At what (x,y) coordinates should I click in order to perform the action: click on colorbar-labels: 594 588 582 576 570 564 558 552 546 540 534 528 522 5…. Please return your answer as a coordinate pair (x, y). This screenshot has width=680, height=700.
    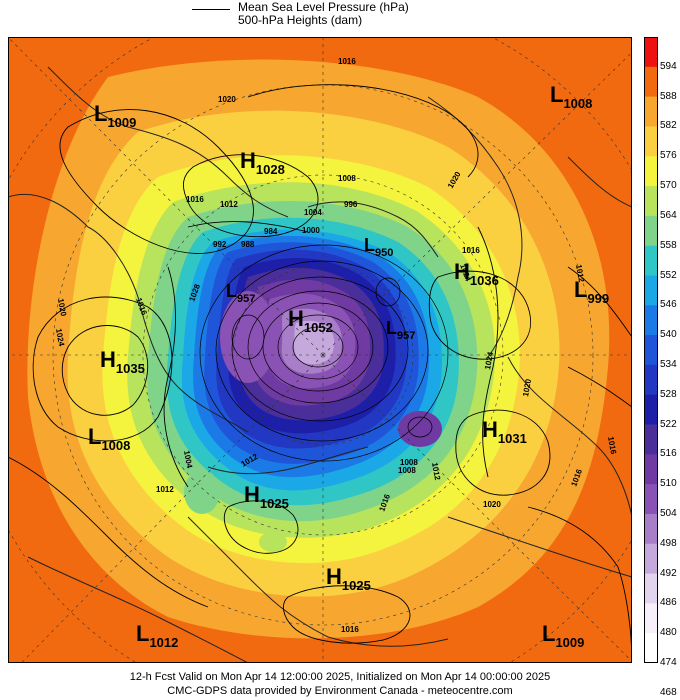
    Looking at the image, I should click on (670, 367).